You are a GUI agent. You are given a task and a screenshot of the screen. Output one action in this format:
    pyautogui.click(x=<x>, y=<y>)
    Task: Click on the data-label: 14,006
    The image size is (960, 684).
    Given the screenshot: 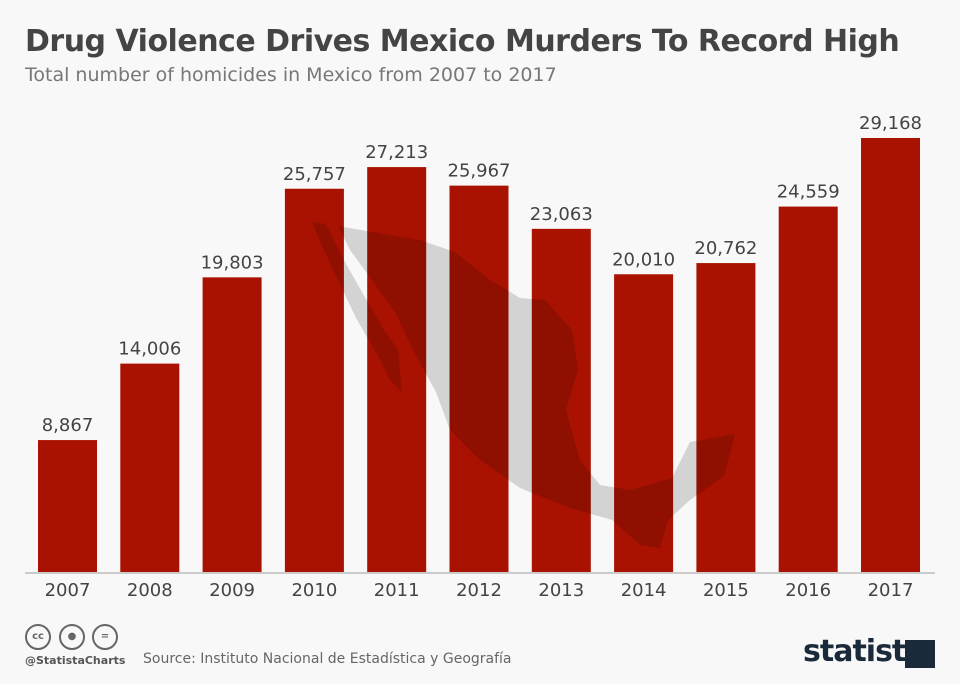 What is the action you would take?
    pyautogui.click(x=149, y=349)
    